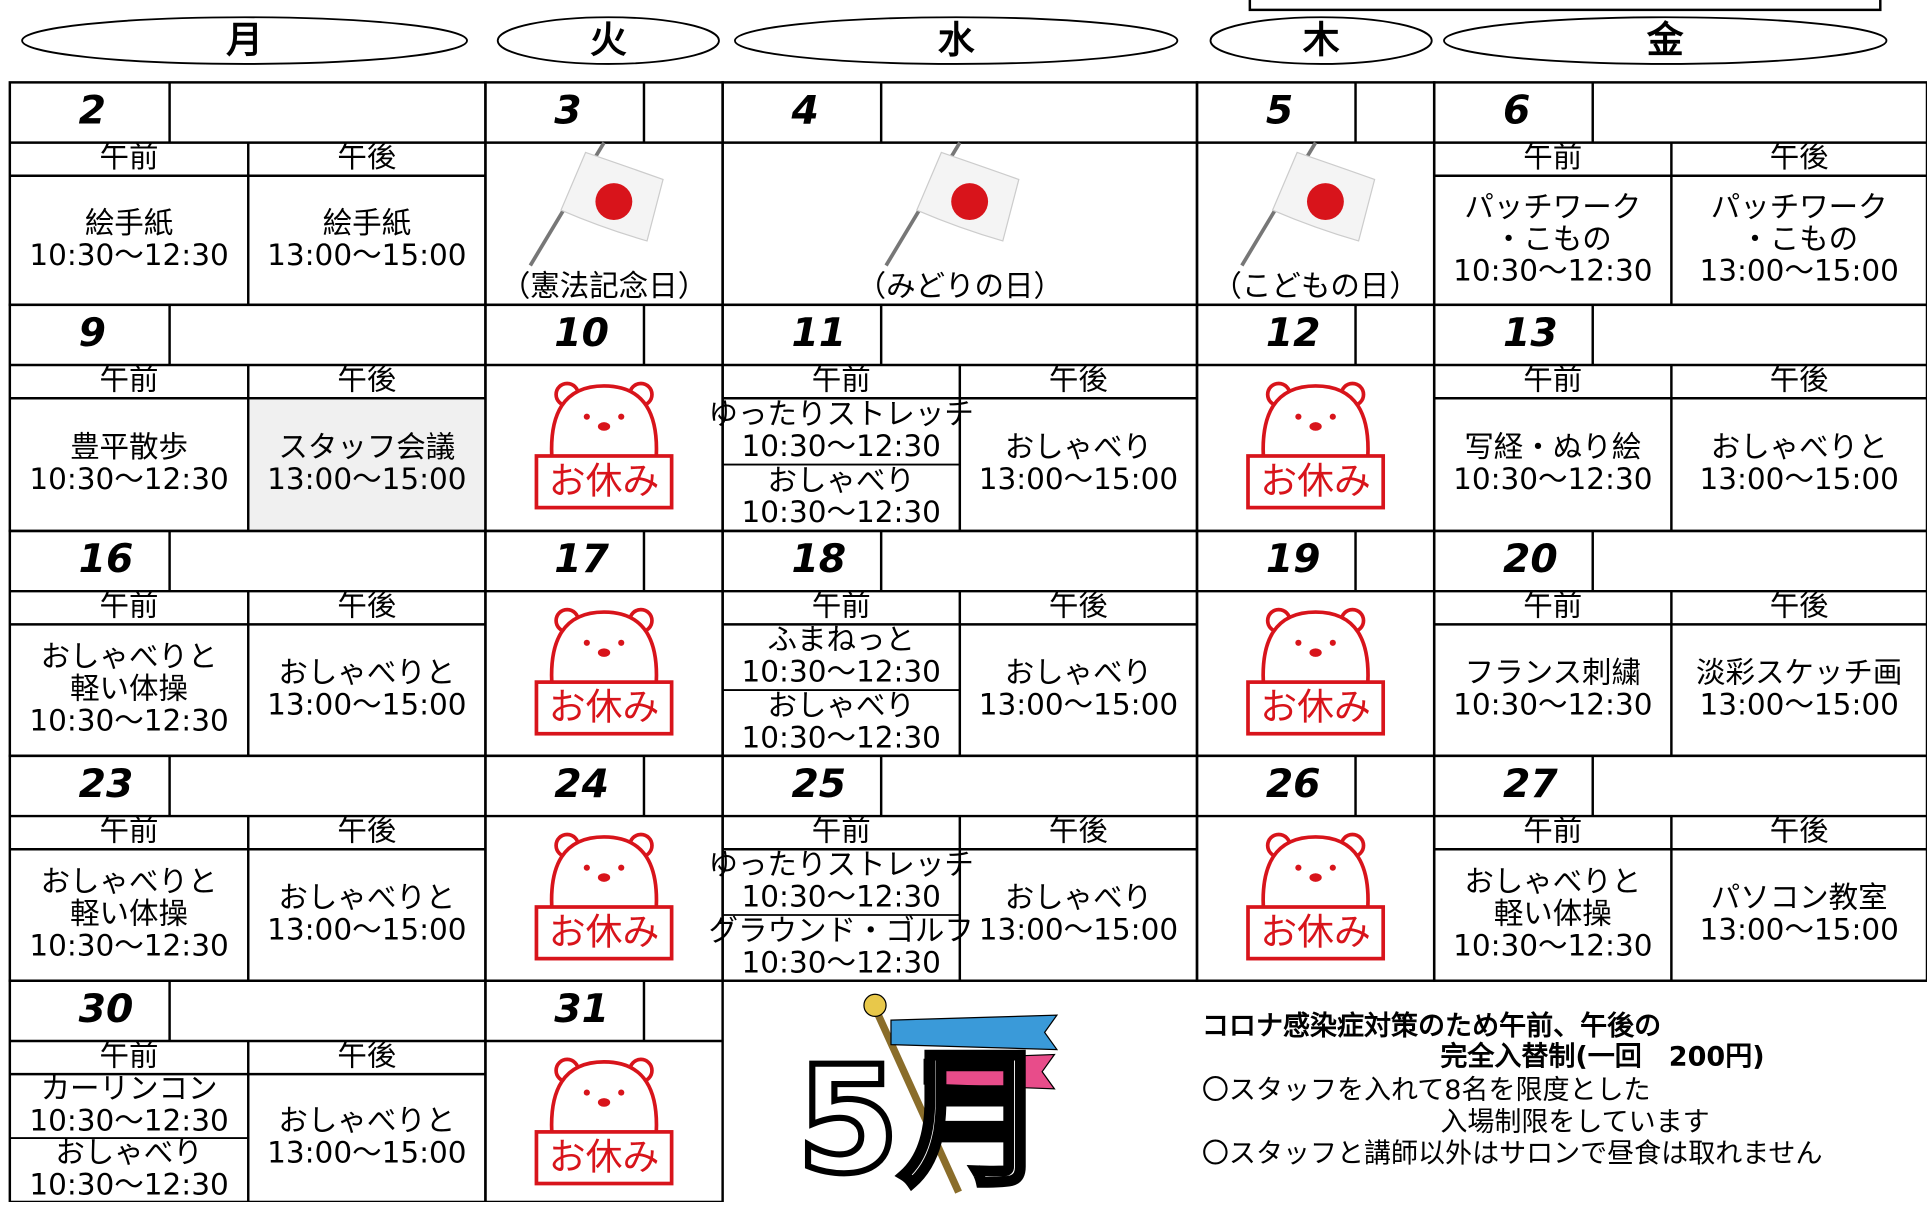  I want to click on cell-text: 〇スタッフと講師以外はサロンで昼食は取れません, so click(1512, 1154).